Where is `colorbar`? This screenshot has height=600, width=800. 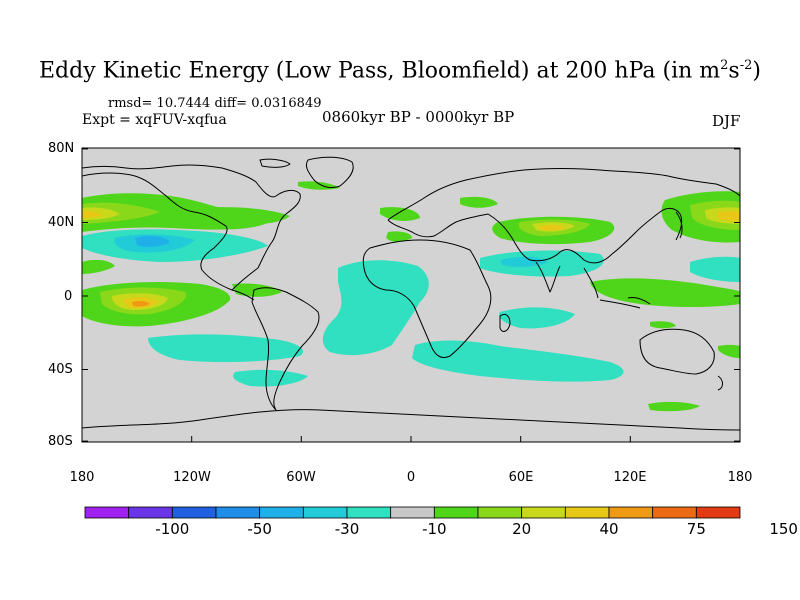
colorbar is located at coordinates (412, 512).